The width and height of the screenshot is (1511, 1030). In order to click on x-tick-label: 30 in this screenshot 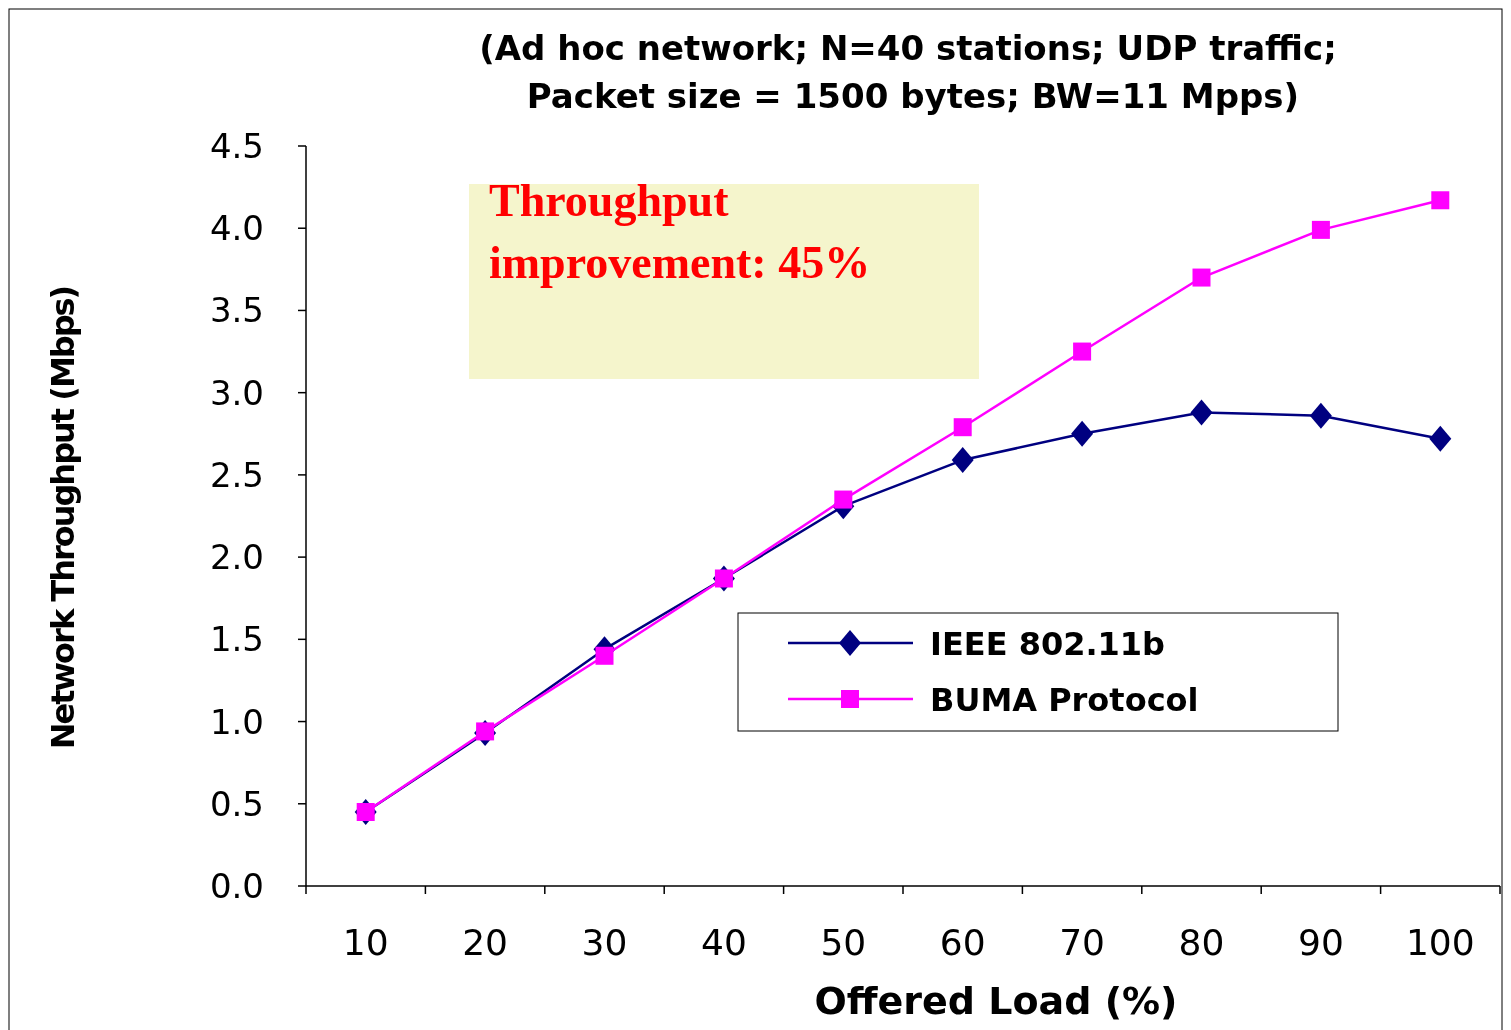, I will do `click(604, 942)`.